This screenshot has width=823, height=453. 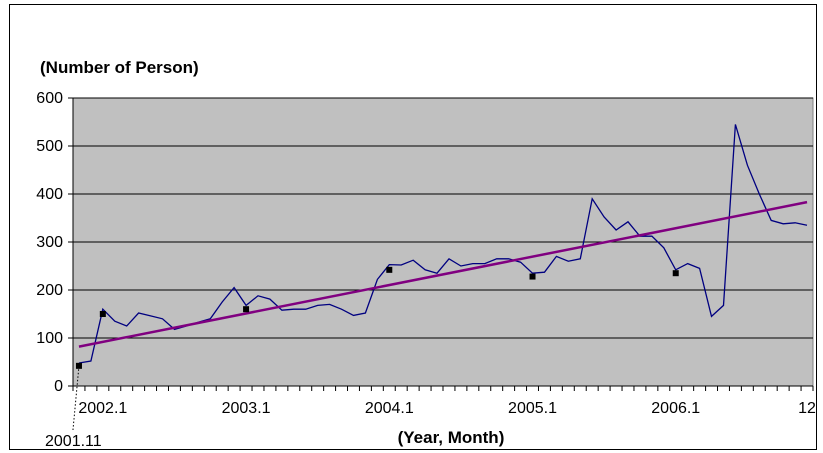 What do you see at coordinates (102, 408) in the screenshot?
I see `x-tick-label: 2002.1` at bounding box center [102, 408].